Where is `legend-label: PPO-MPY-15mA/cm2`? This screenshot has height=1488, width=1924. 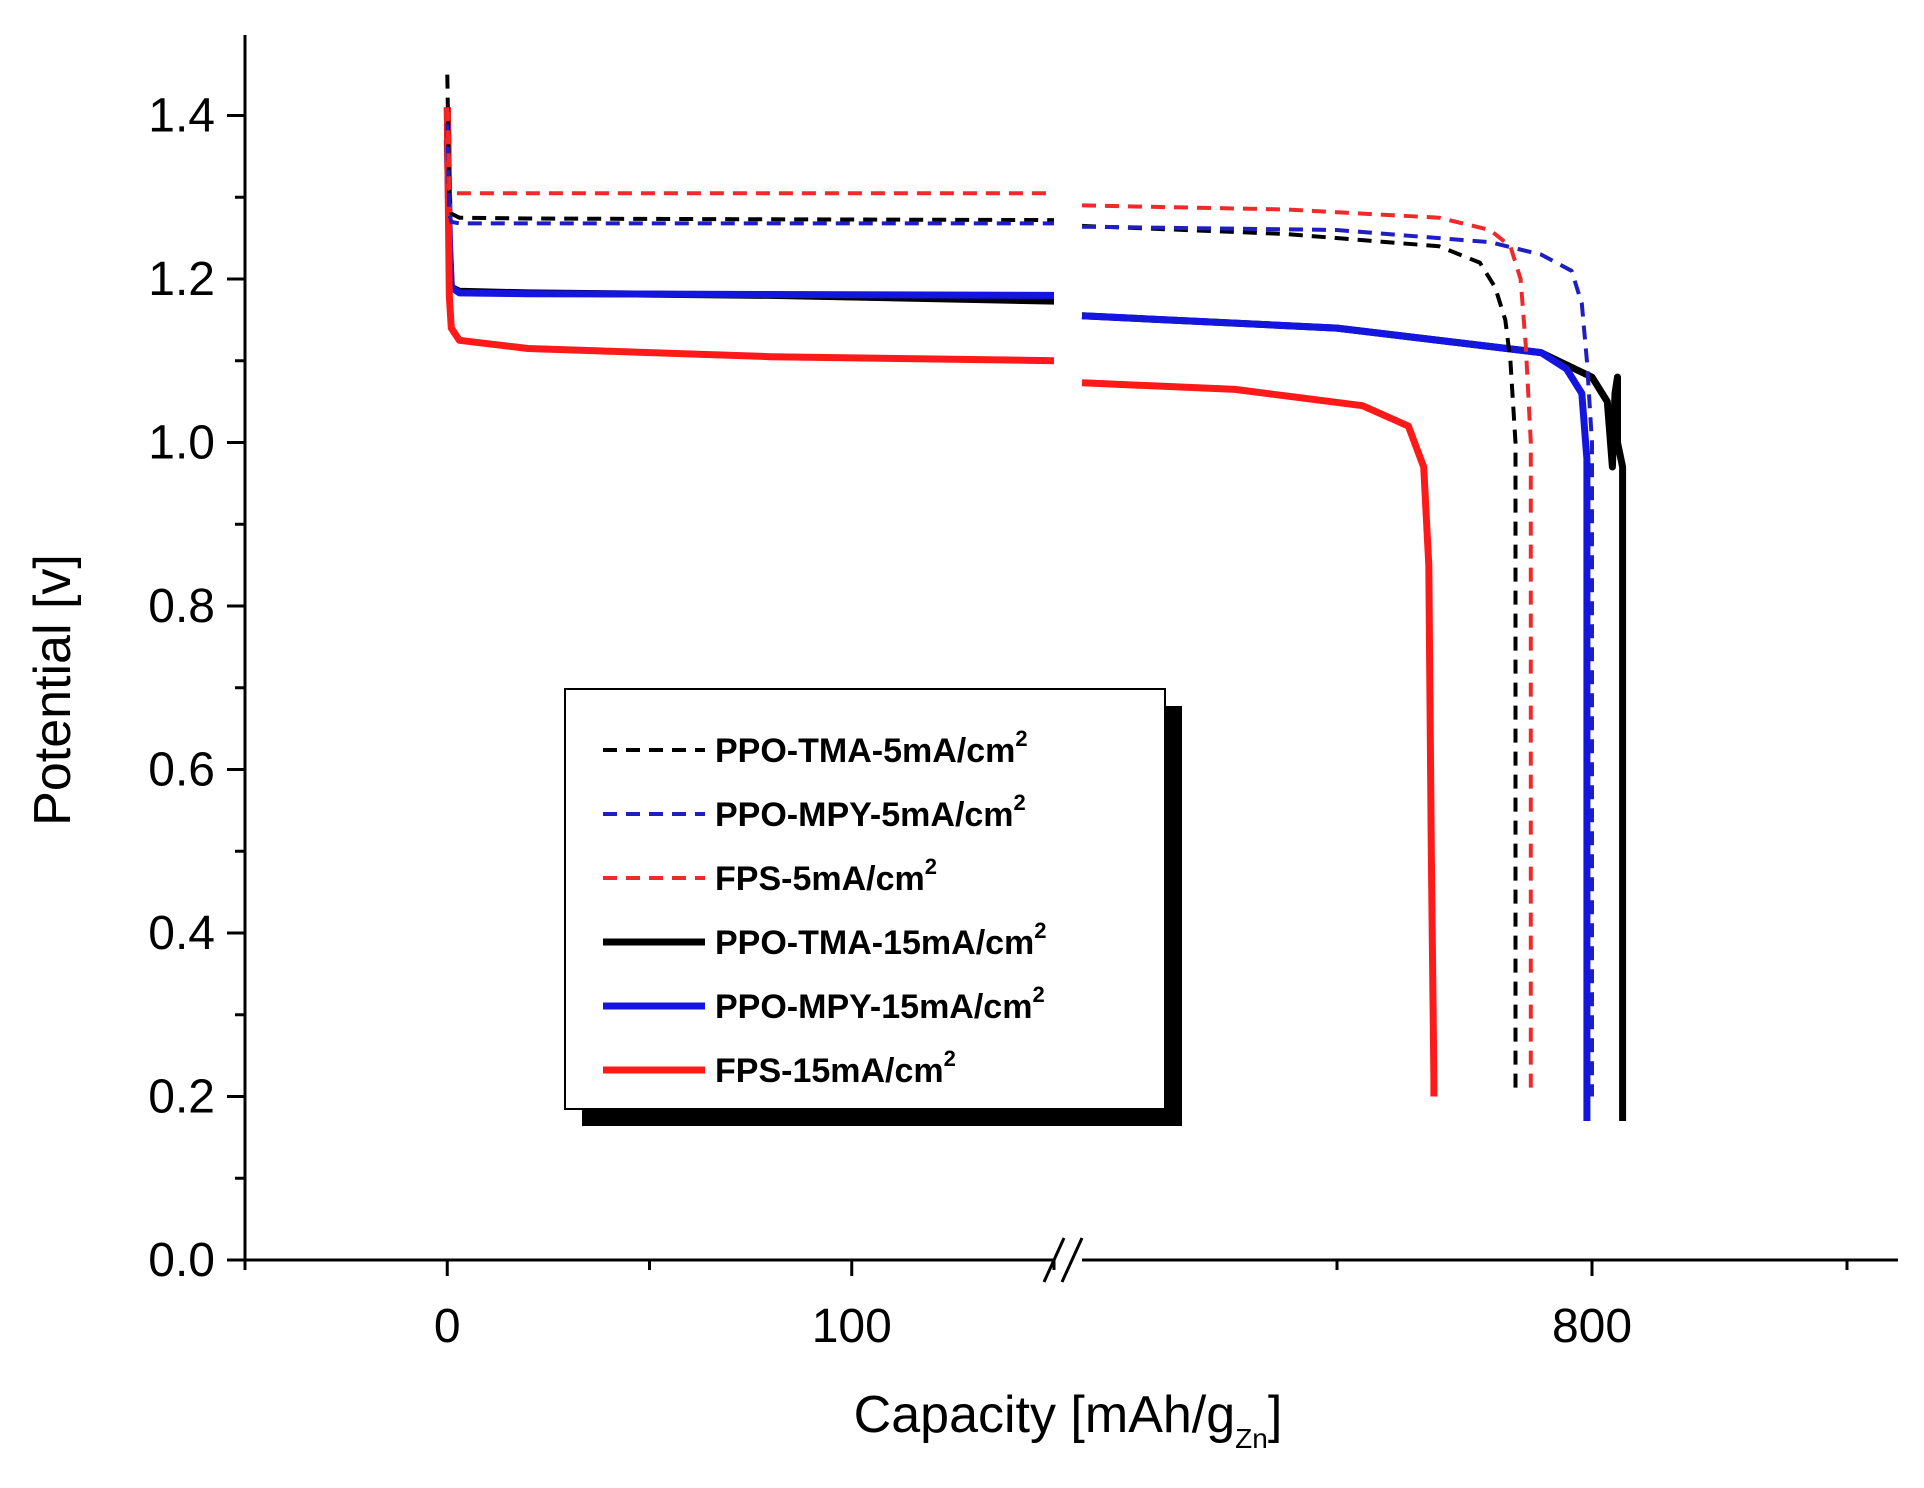 legend-label: PPO-MPY-15mA/cm2 is located at coordinates (880, 1004).